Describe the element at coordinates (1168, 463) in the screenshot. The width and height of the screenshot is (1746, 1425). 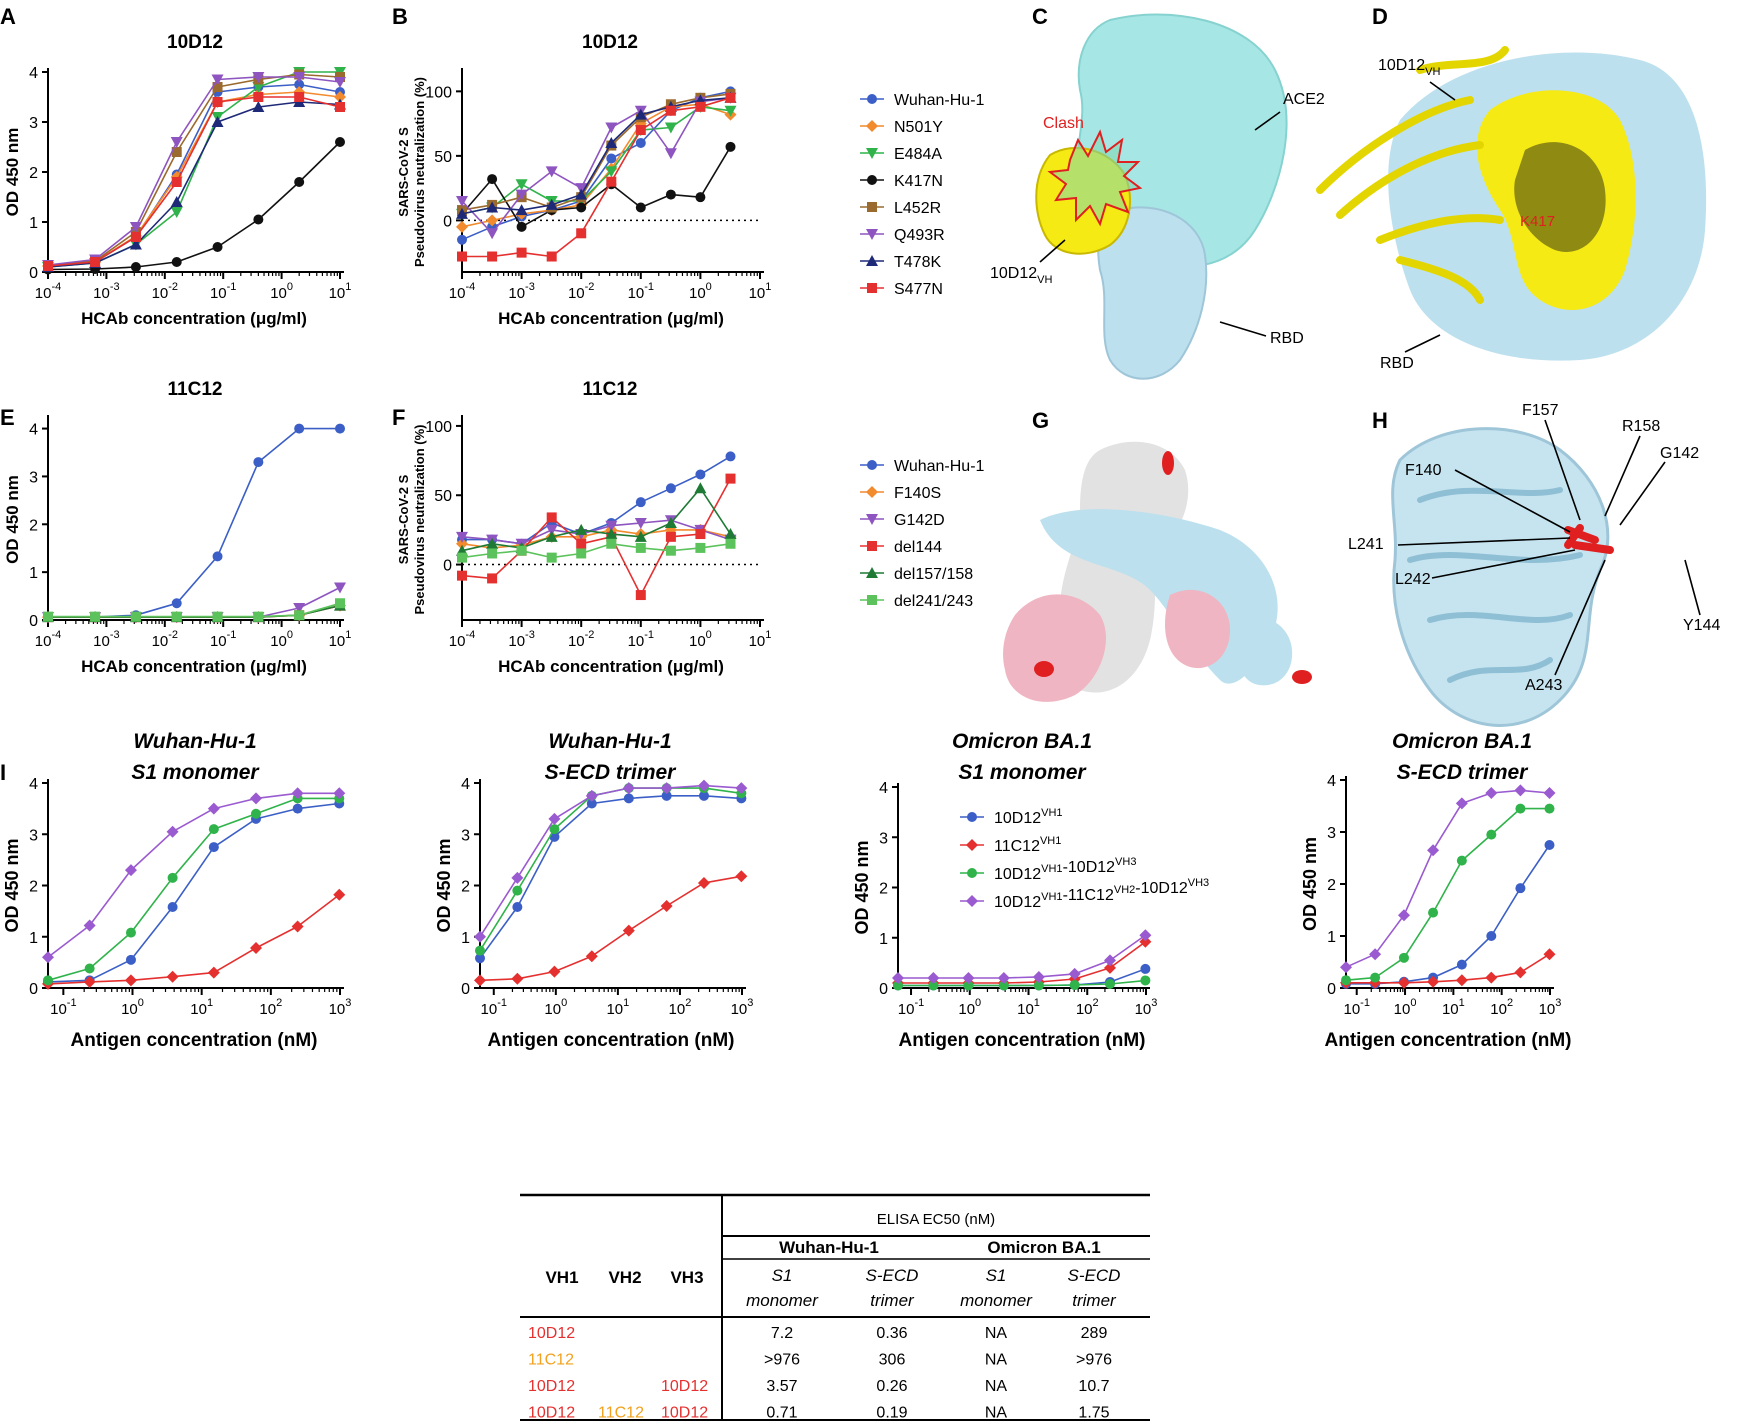
I see `epitope-spot-top` at that location.